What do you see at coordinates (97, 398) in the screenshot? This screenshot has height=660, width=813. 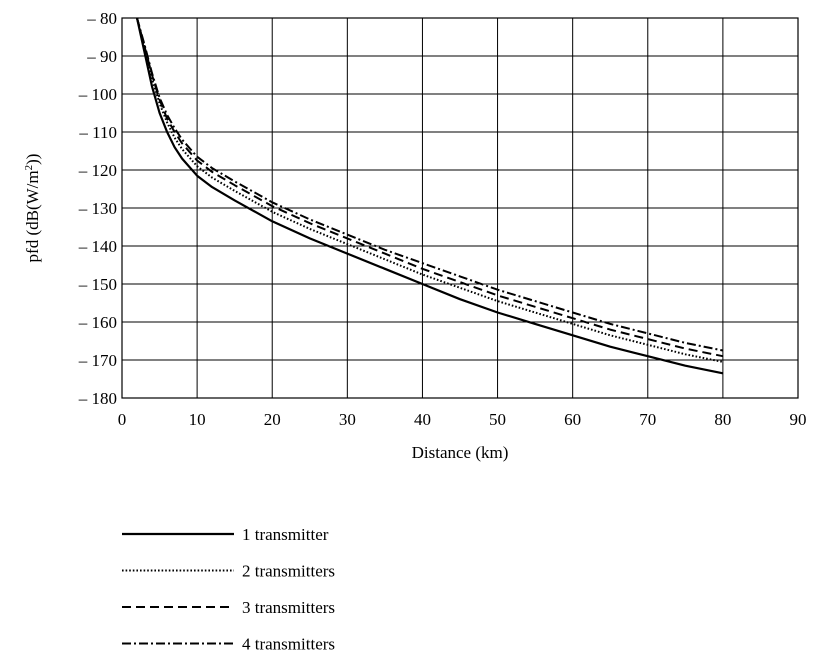 I see `y-tick-label: – 180` at bounding box center [97, 398].